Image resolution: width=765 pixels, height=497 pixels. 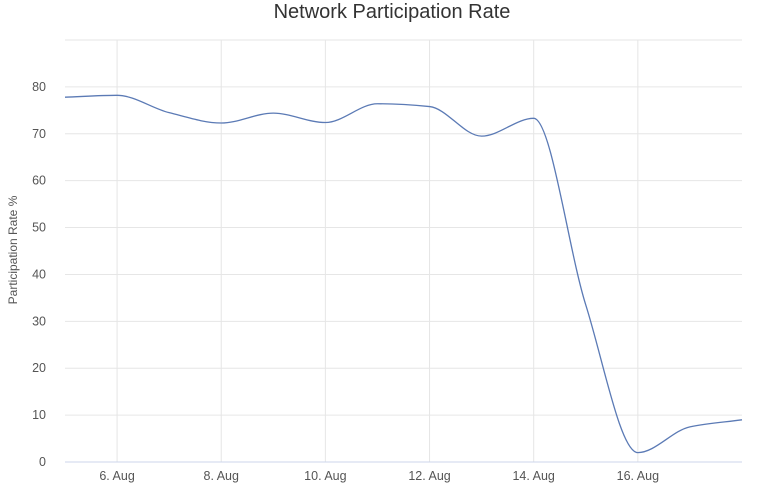 I want to click on chart-title: Network Participation Rate, so click(x=392, y=12).